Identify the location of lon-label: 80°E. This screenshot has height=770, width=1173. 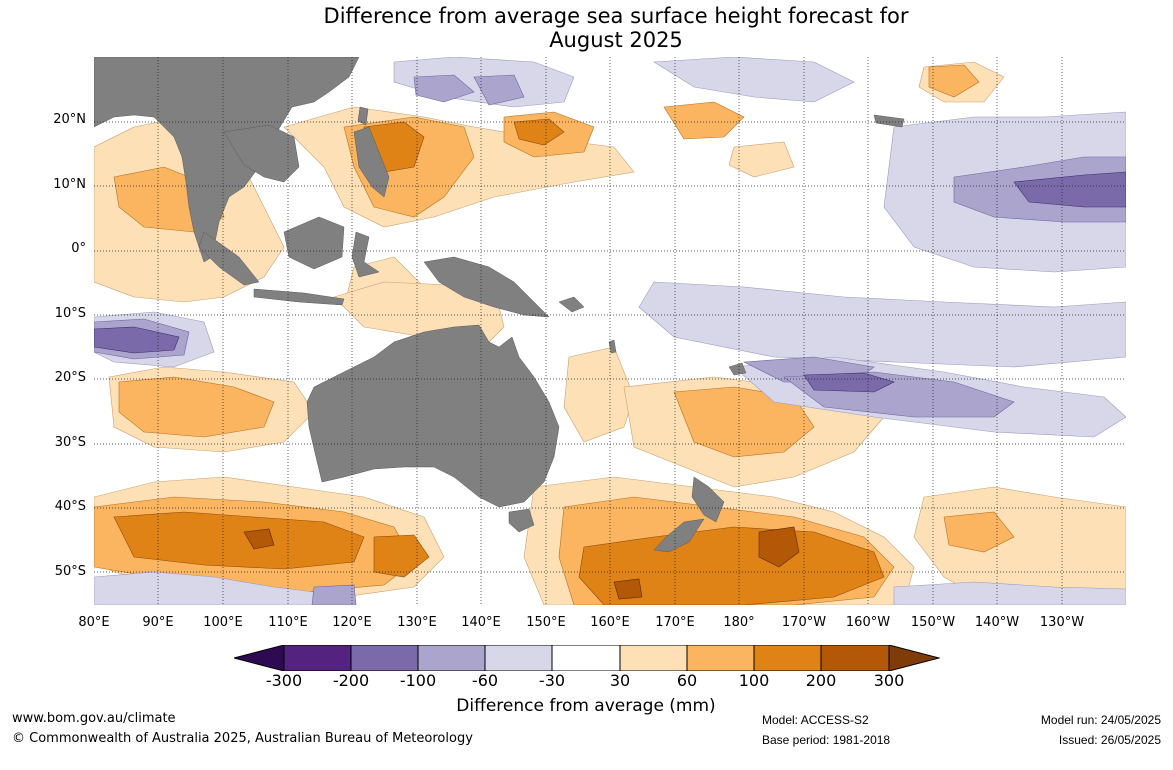
(94, 622).